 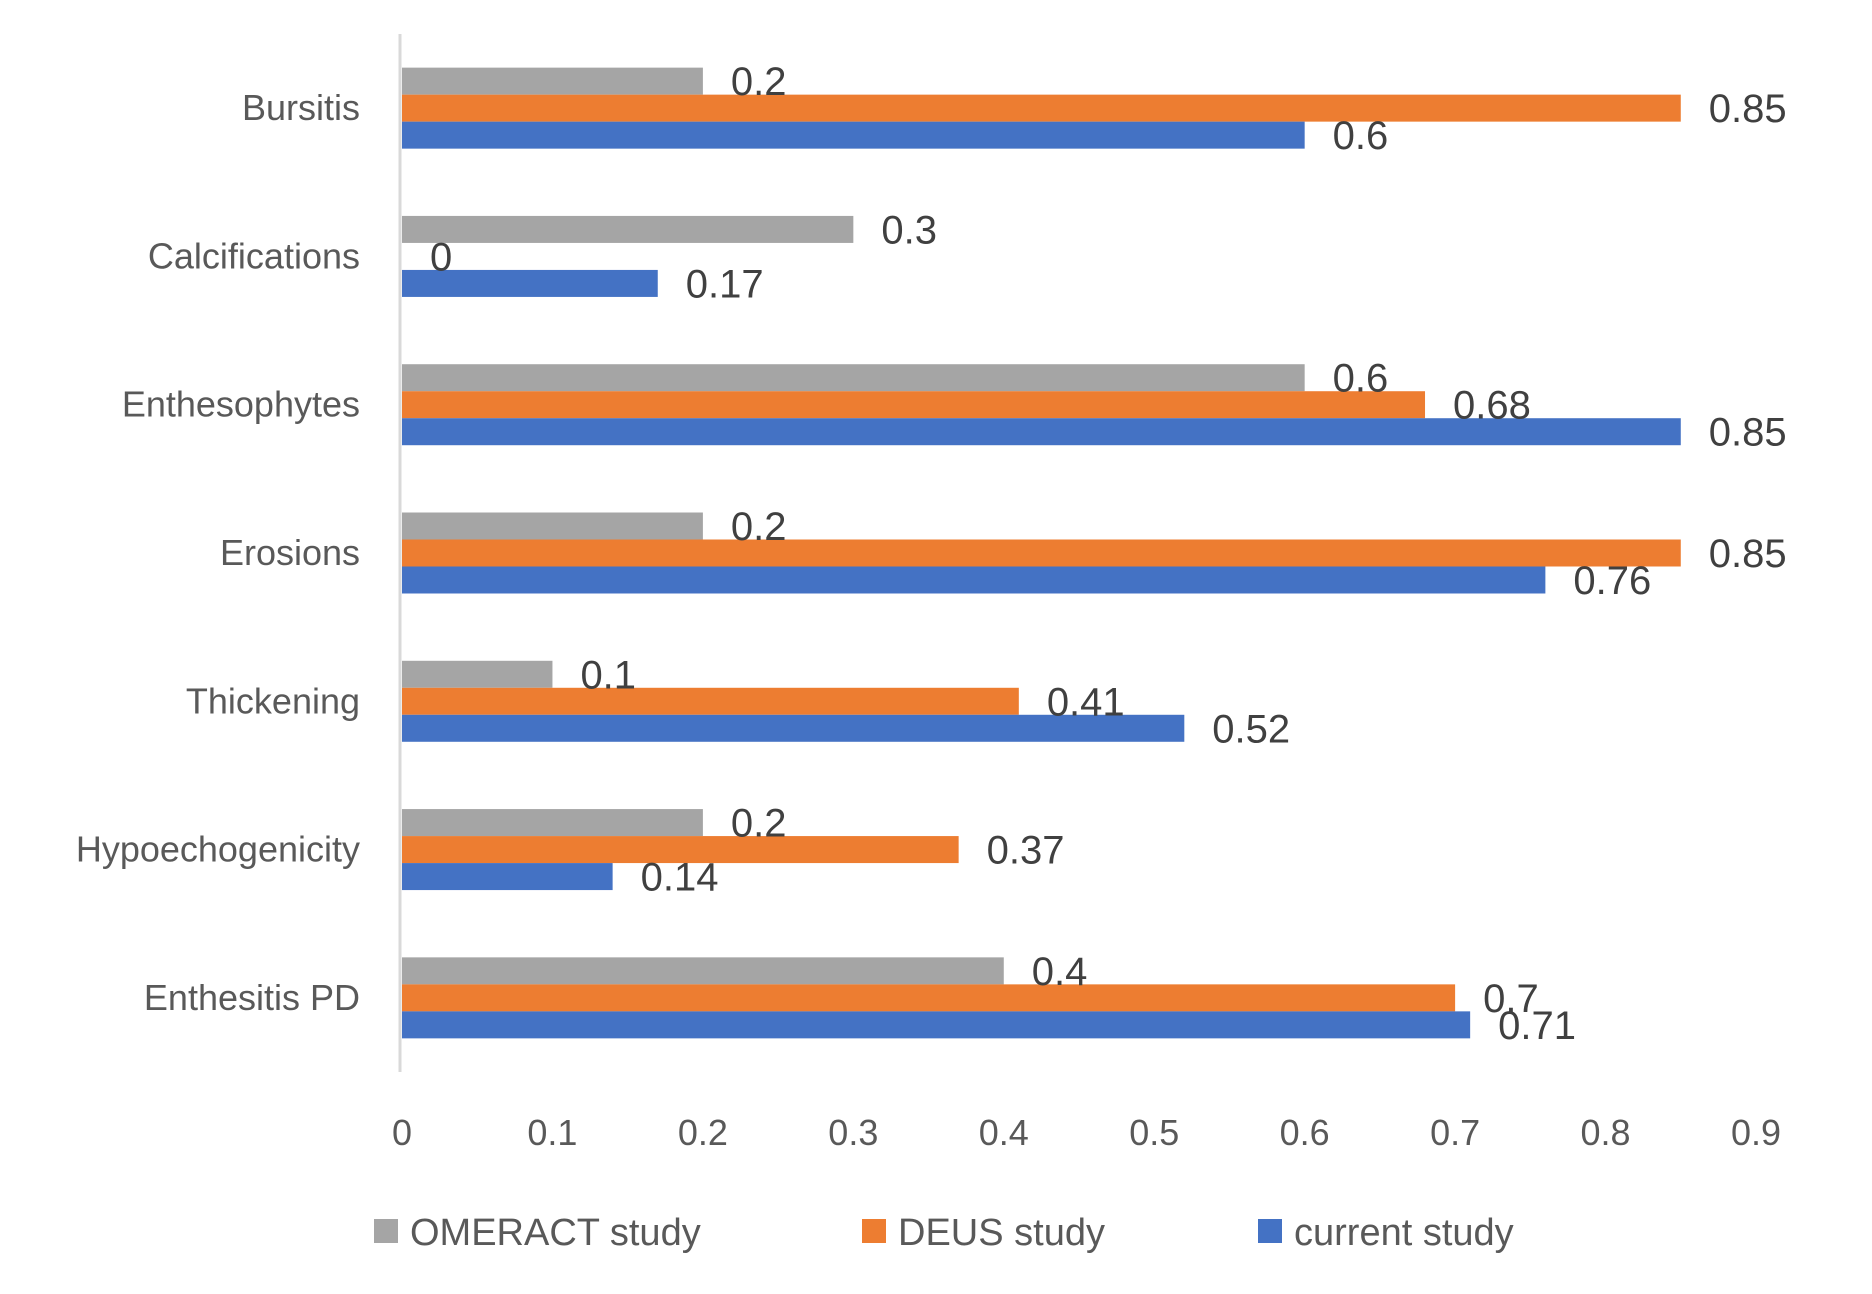 I want to click on category-label: Hypoechogenicity, so click(x=218, y=849).